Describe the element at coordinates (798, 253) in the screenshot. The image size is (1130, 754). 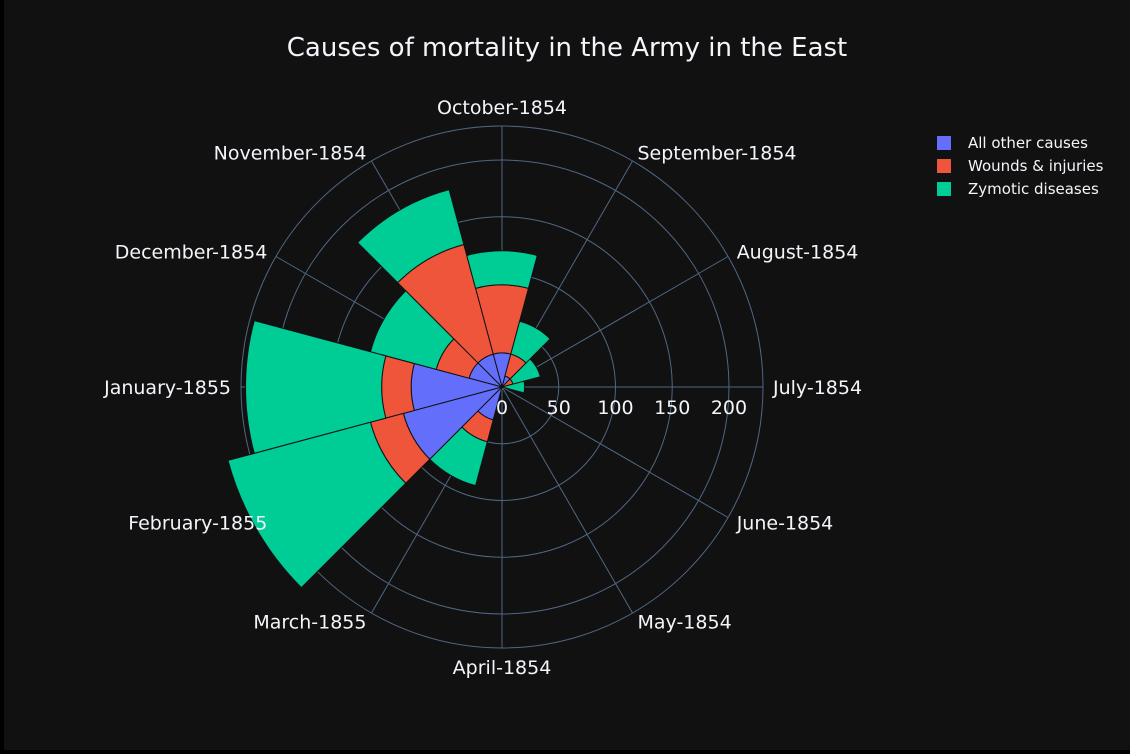
I see `angular-tick-label: August-1854` at that location.